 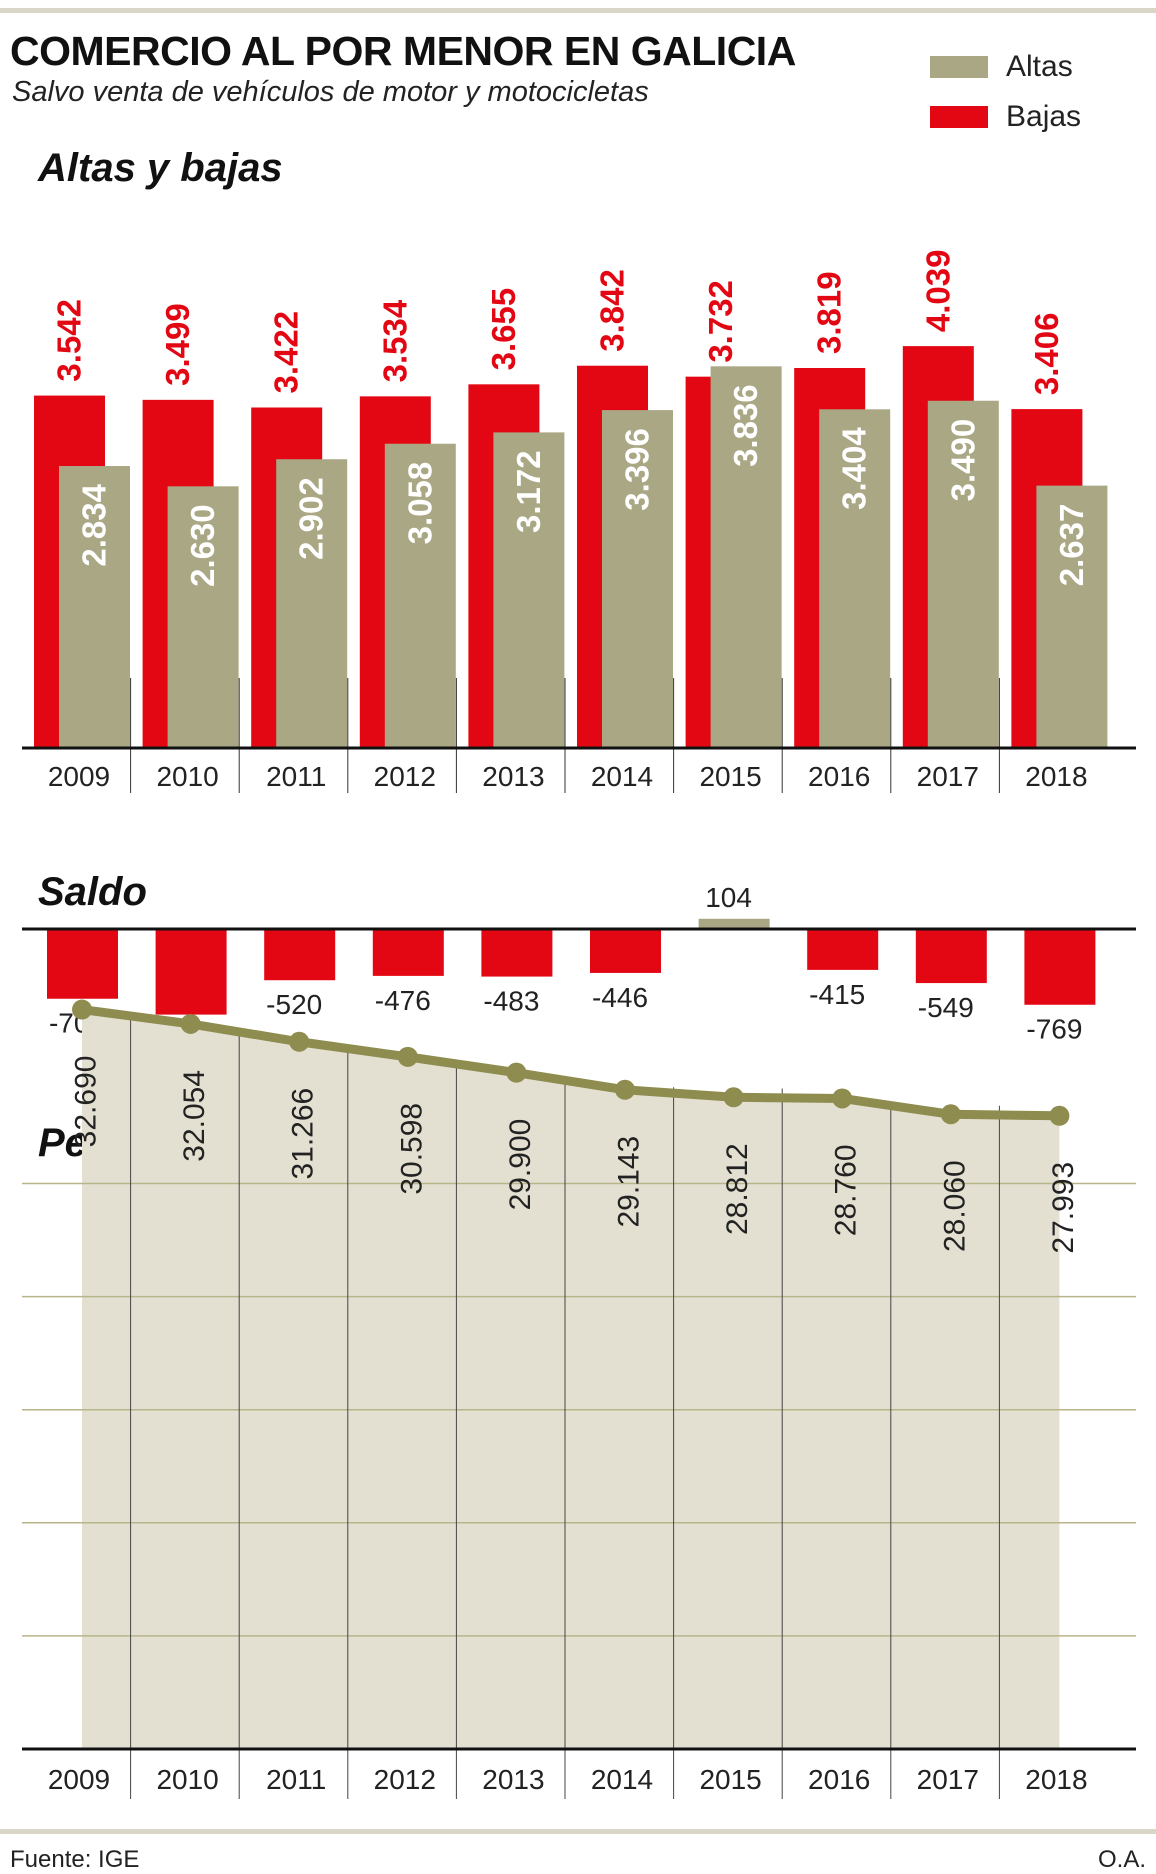 What do you see at coordinates (1060, 967) in the screenshot?
I see `bar-saldo-2018` at bounding box center [1060, 967].